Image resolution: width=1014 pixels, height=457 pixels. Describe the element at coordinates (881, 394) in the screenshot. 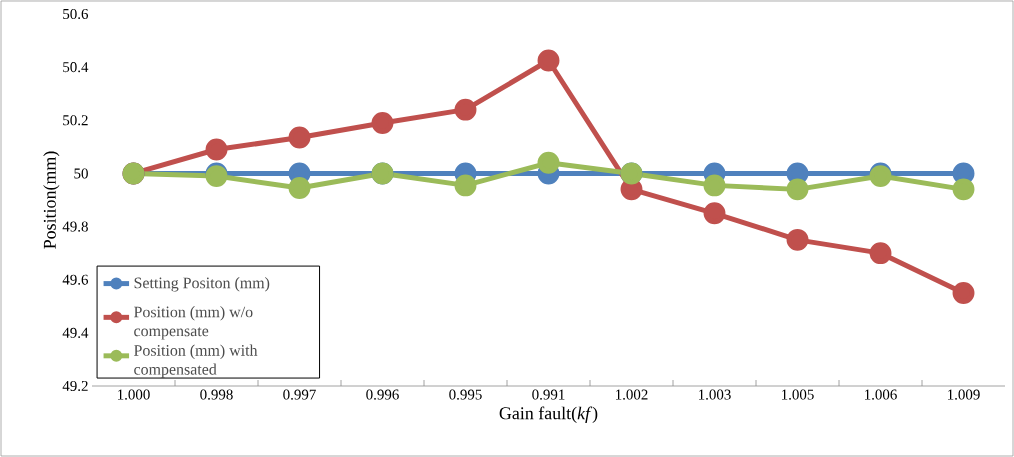

I see `x-tick-label: 1.006` at that location.